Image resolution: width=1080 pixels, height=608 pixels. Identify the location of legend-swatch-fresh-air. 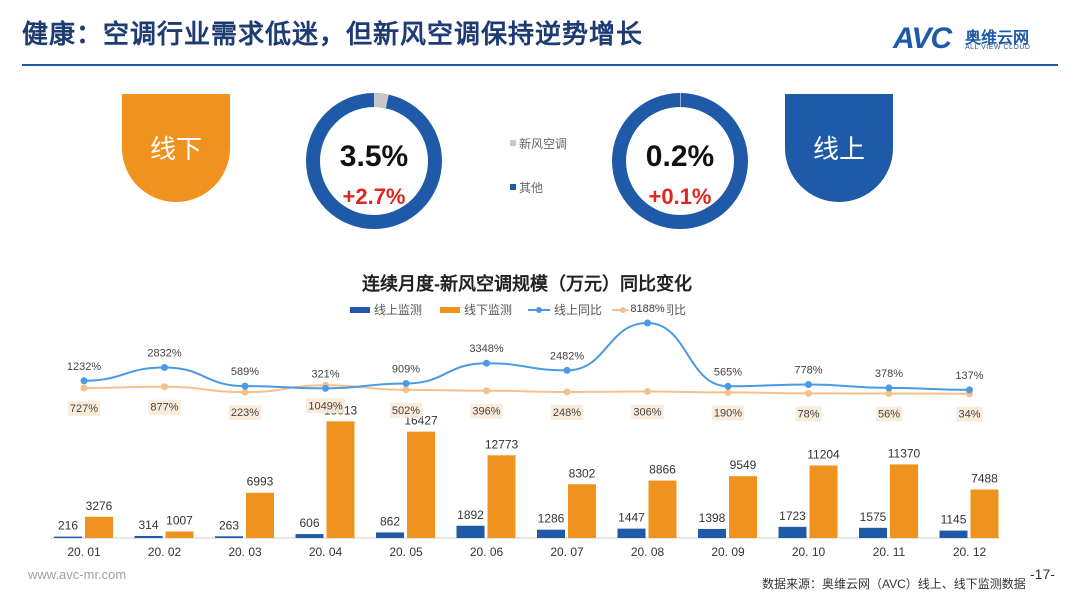
(513, 143).